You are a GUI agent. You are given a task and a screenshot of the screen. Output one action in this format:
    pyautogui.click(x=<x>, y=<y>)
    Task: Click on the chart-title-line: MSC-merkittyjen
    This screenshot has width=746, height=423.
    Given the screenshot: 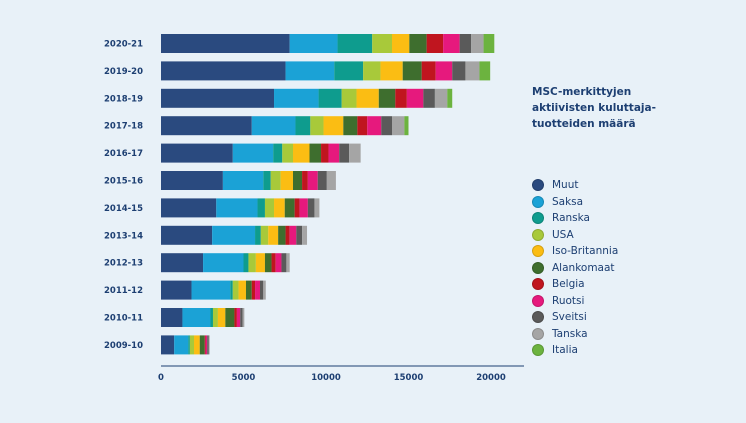 What is the action you would take?
    pyautogui.click(x=582, y=92)
    